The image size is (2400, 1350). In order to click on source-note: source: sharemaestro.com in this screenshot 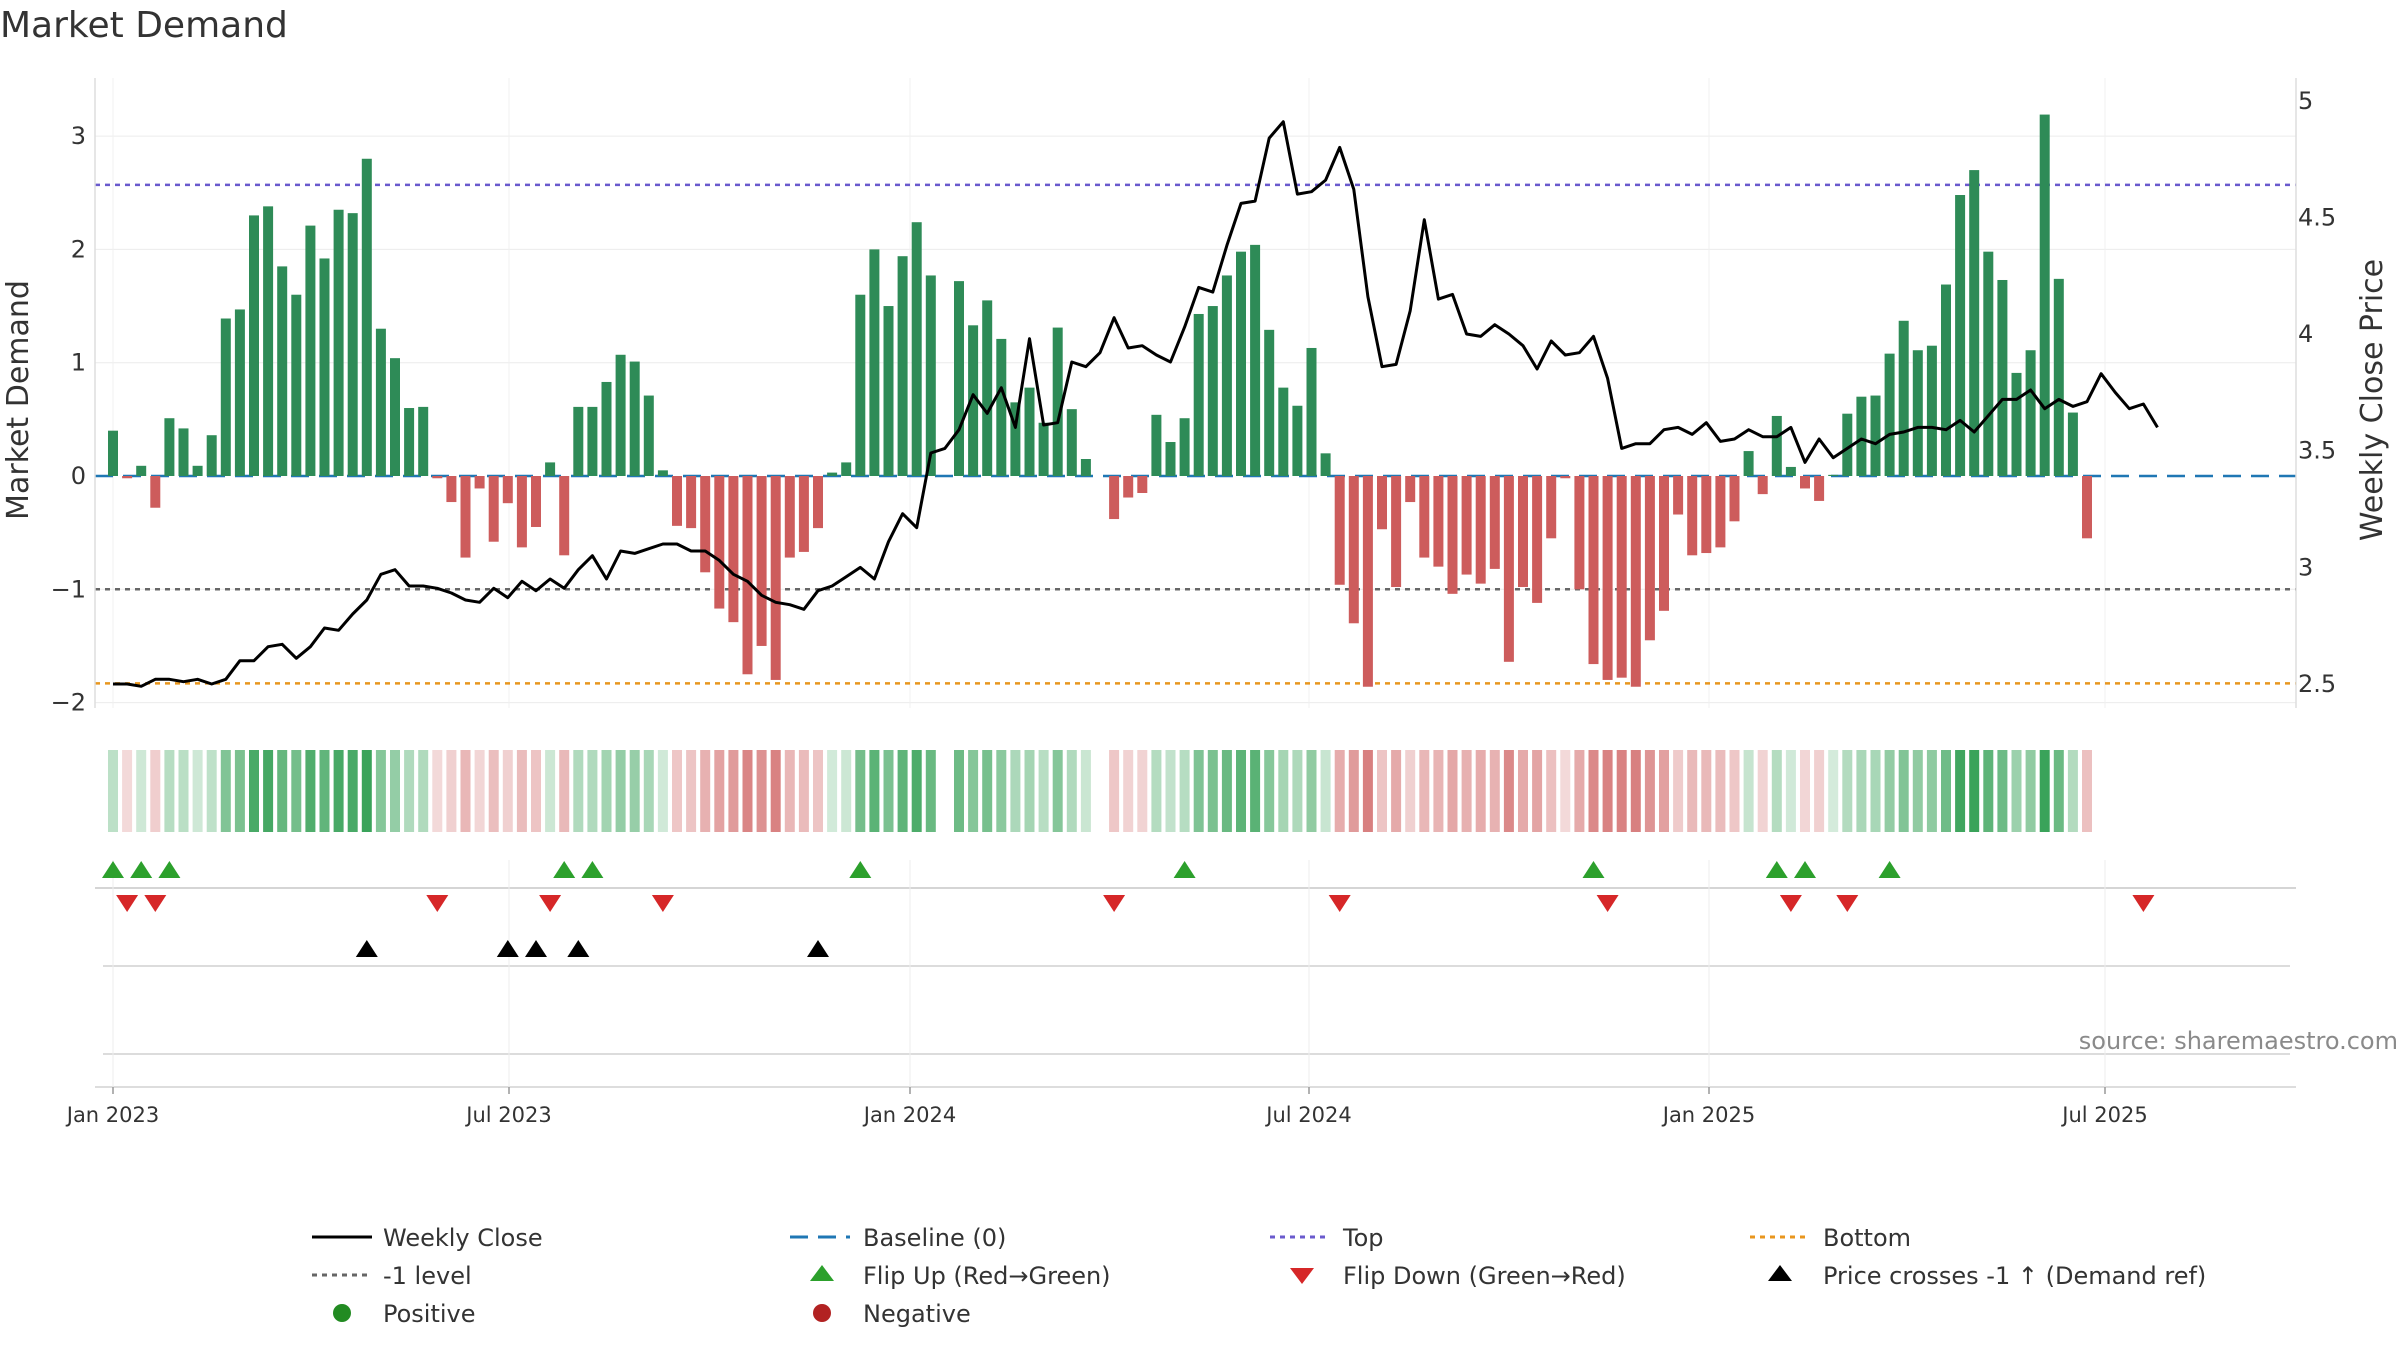, I will do `click(2238, 1041)`.